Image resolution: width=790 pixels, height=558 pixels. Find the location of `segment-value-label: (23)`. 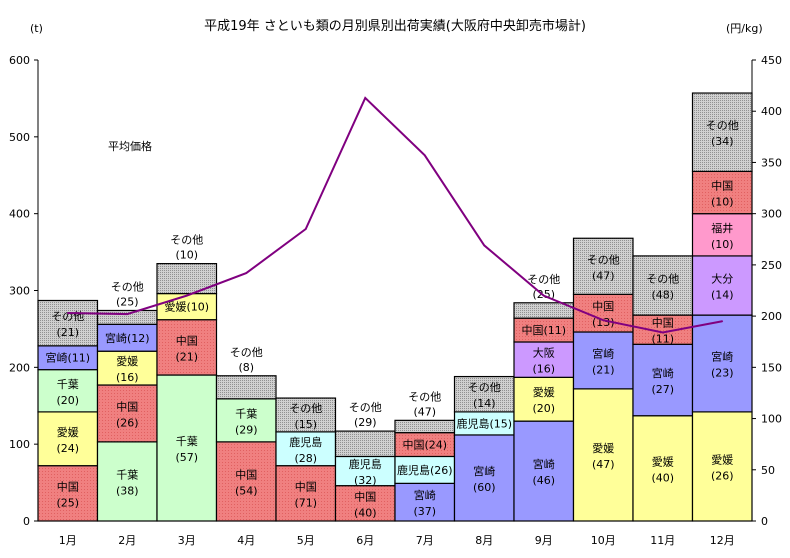

segment-value-label: (23) is located at coordinates (722, 372).